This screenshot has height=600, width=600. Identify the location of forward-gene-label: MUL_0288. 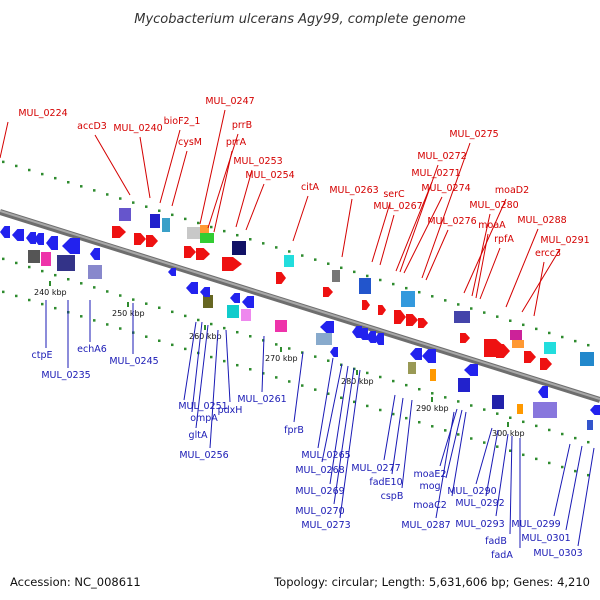
(541, 220).